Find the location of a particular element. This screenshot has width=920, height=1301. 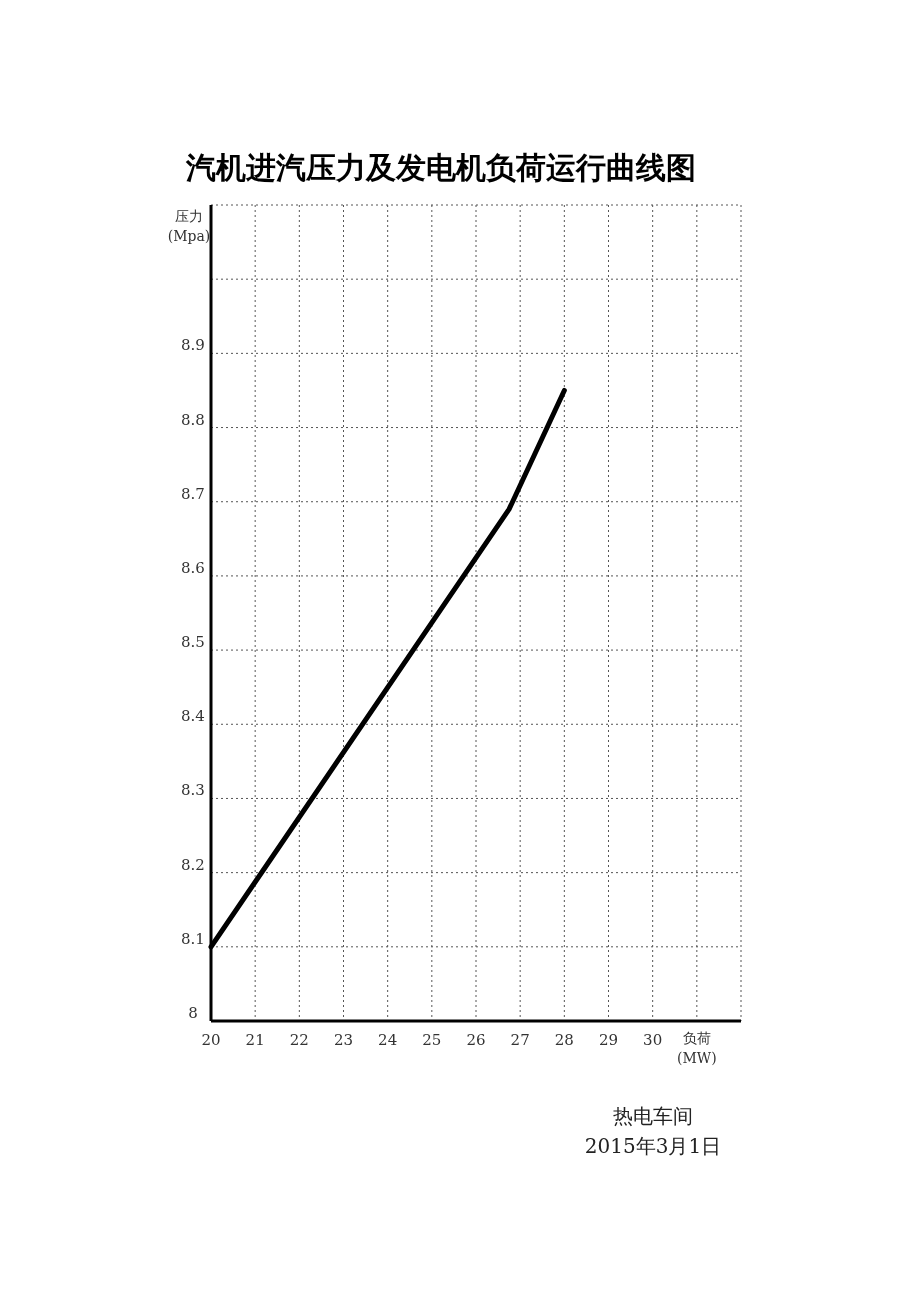

y-tick-label: 8.6 is located at coordinates (193, 567).